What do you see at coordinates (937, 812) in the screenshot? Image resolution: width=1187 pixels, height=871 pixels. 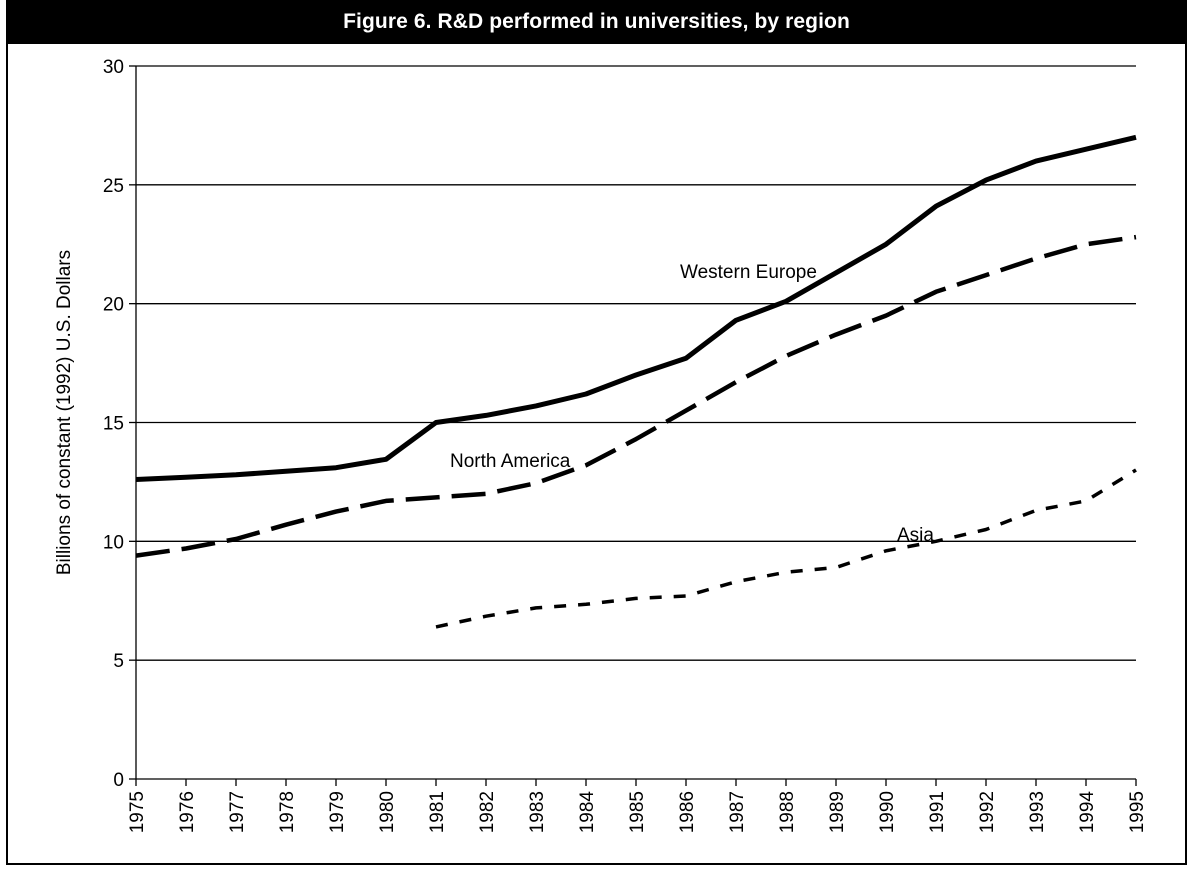 I see `x-tick-label-1991: 1991` at bounding box center [937, 812].